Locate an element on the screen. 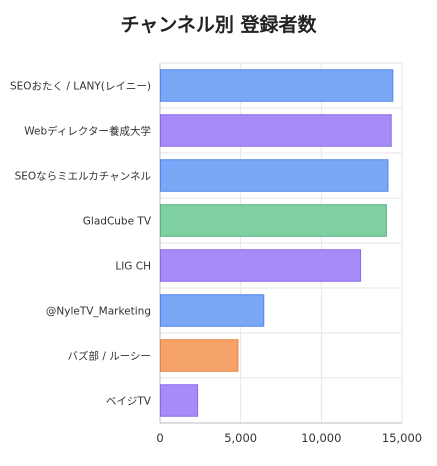 Image resolution: width=437 pixels, height=466 pixels. category-label-4: LIG CH is located at coordinates (133, 267).